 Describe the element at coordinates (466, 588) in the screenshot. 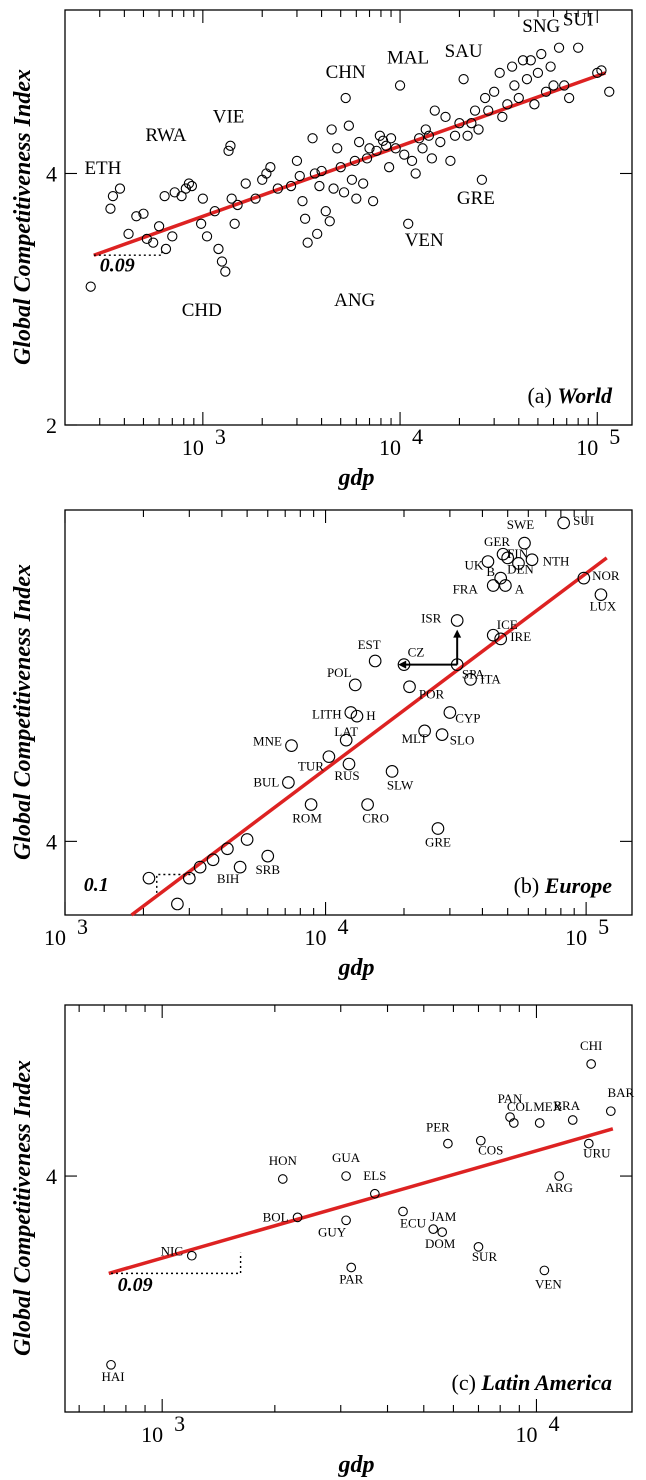

I see `country-label: FRA` at that location.